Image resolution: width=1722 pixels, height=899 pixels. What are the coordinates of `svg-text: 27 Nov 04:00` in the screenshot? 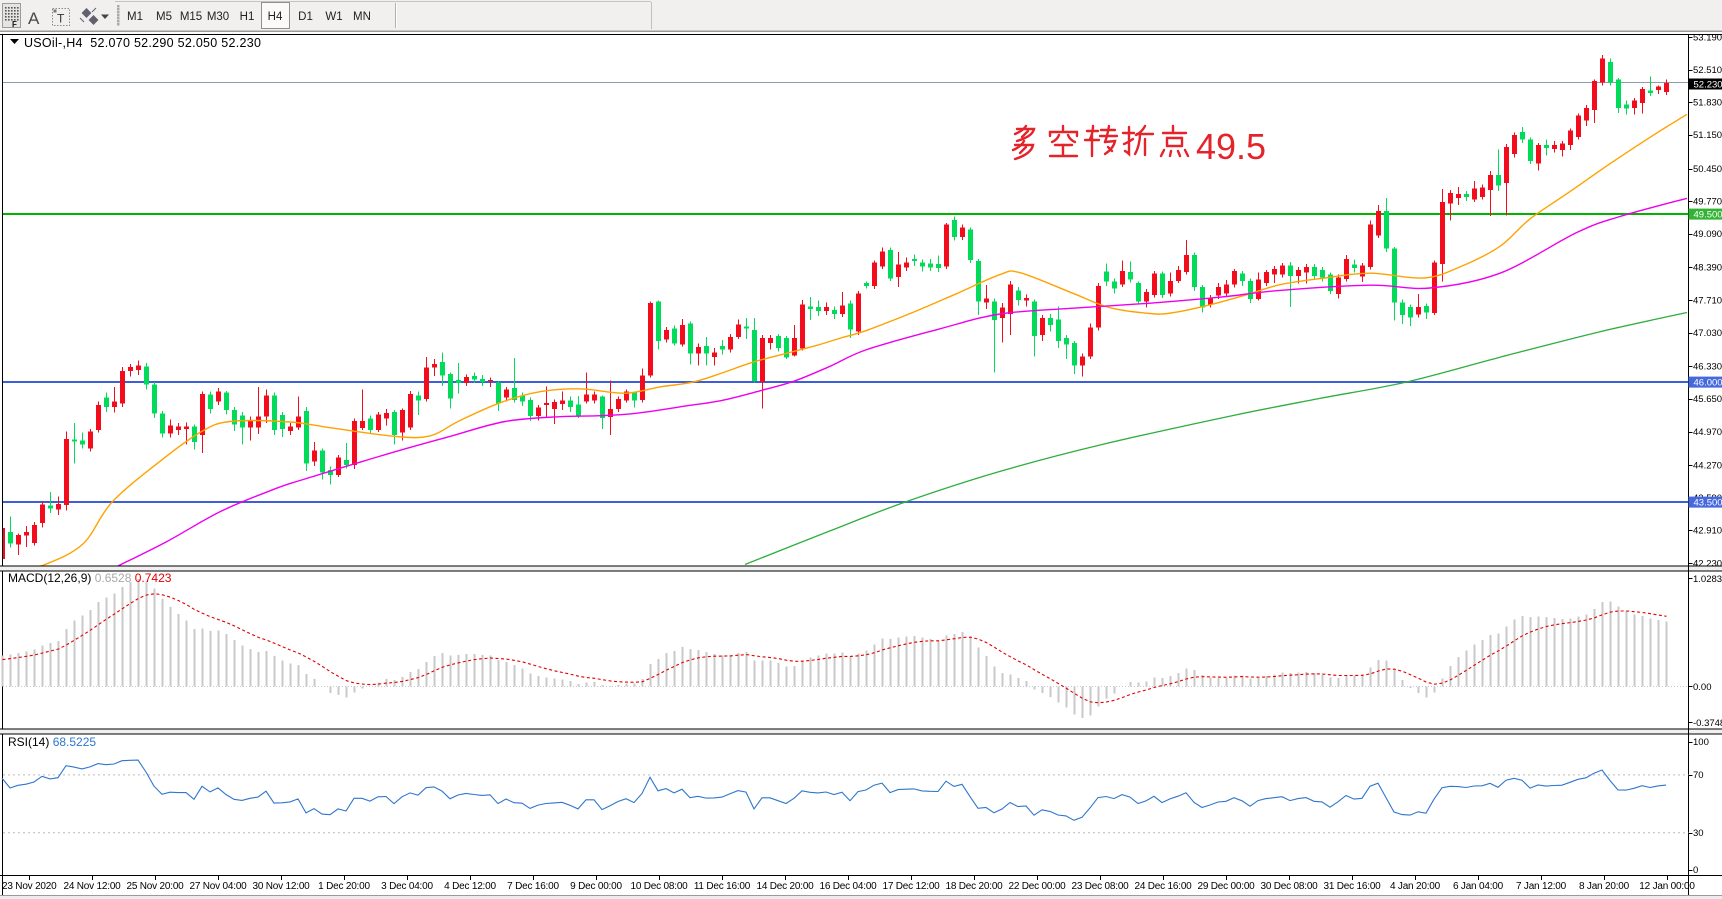 It's located at (218, 886).